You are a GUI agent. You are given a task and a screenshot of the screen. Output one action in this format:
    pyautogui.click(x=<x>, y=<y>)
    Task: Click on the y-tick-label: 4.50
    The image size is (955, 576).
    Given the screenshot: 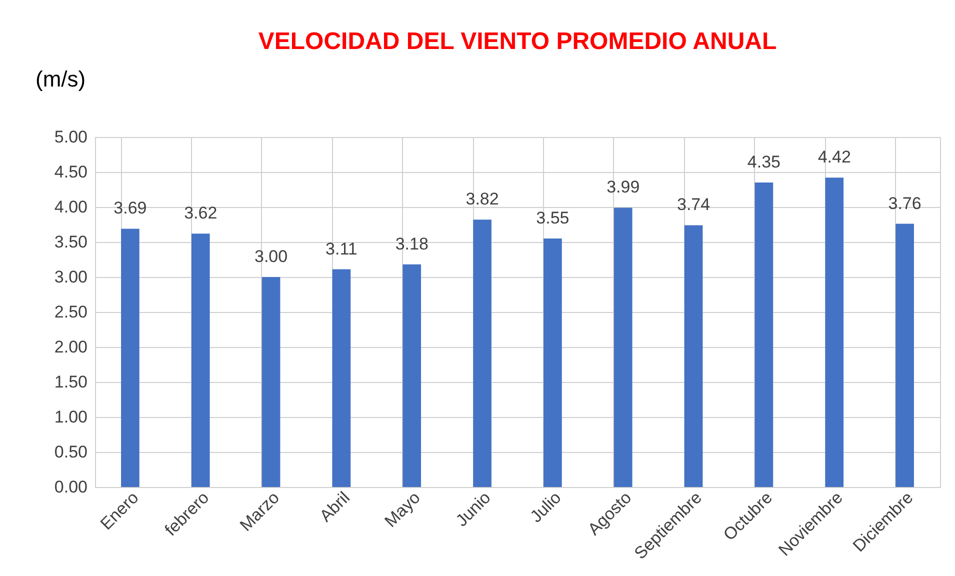 What is the action you would take?
    pyautogui.click(x=71, y=172)
    